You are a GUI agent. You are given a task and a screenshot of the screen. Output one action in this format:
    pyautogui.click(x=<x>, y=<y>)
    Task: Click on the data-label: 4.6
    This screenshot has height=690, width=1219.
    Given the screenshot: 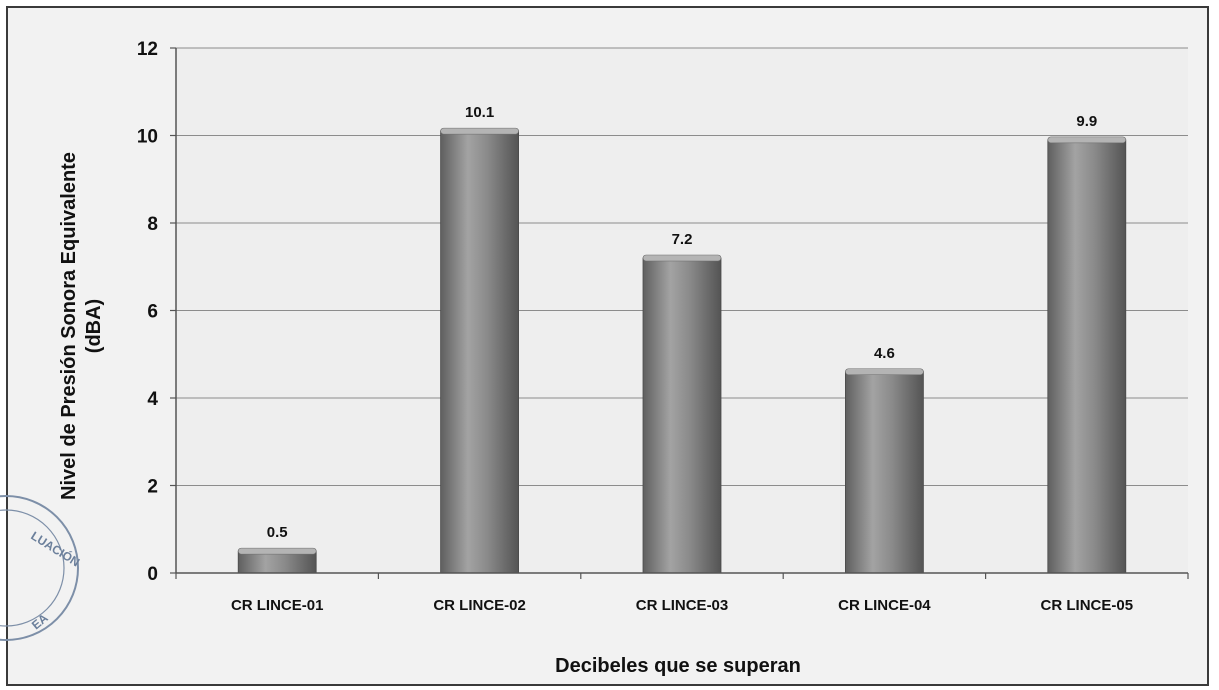 What is the action you would take?
    pyautogui.click(x=884, y=353)
    